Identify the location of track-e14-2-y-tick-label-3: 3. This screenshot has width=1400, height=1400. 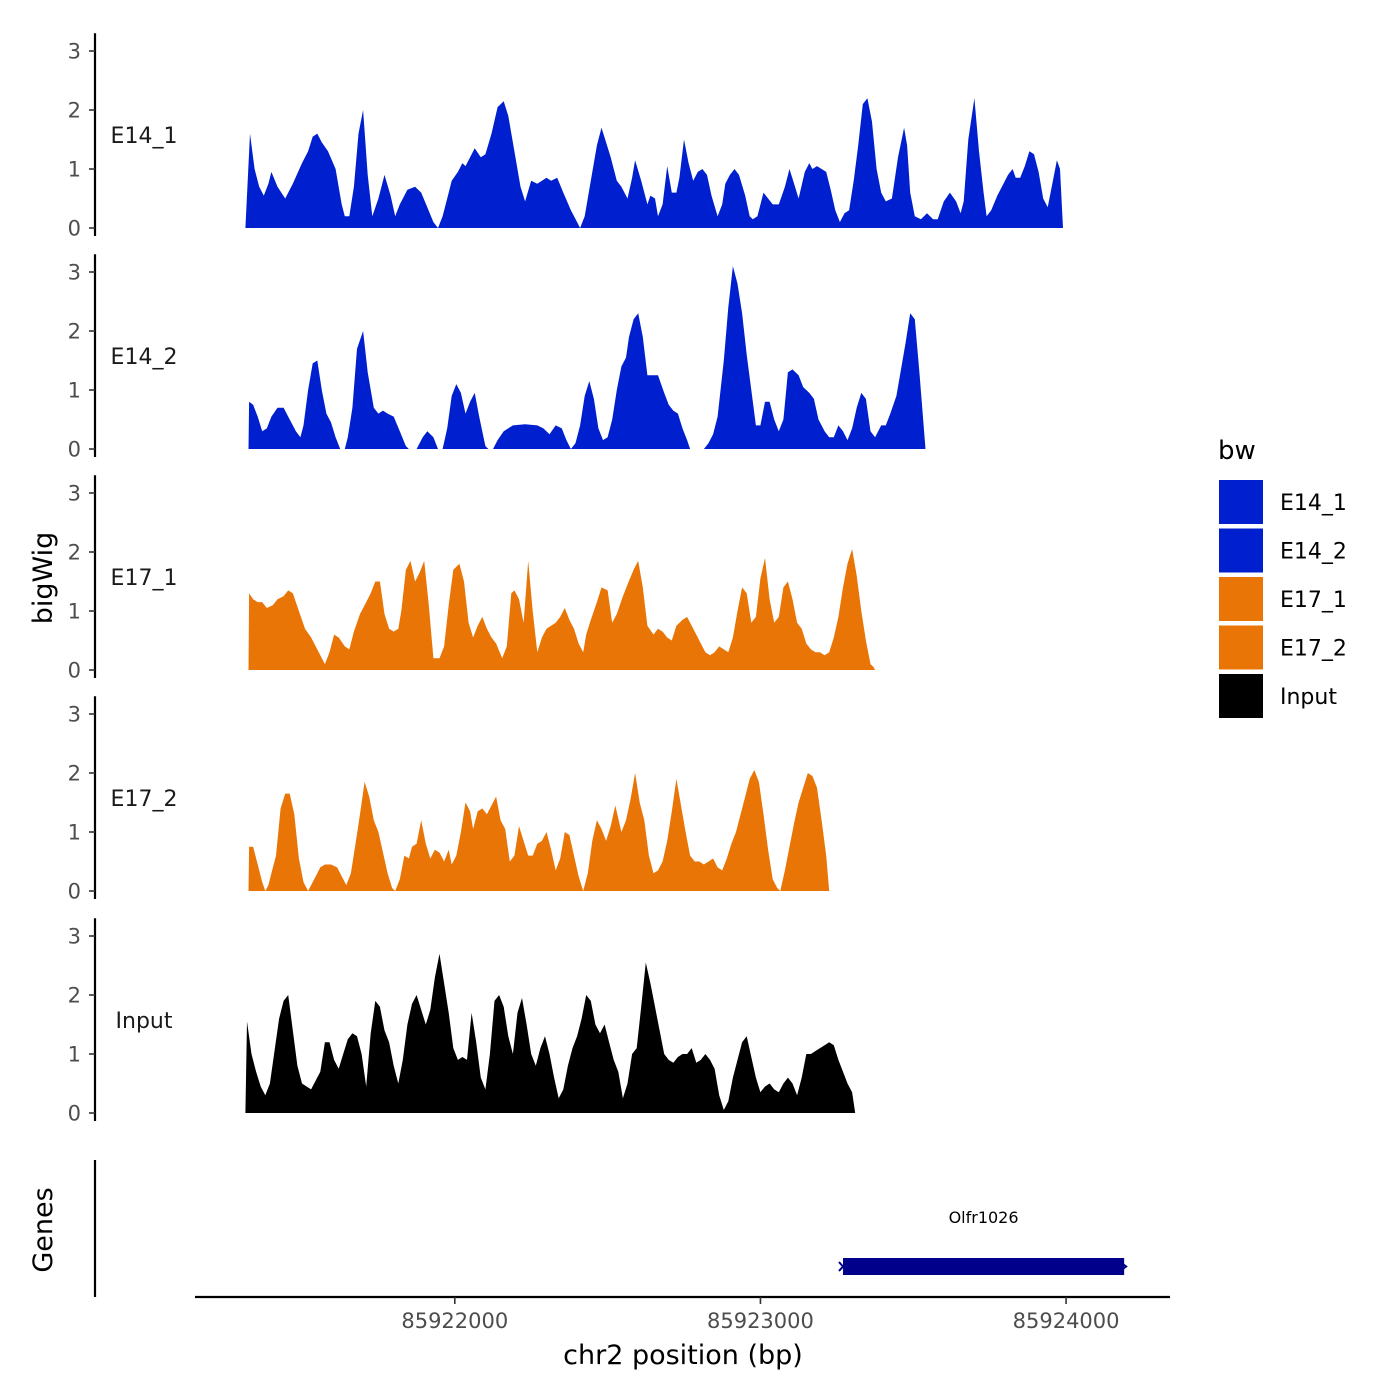
(74, 273).